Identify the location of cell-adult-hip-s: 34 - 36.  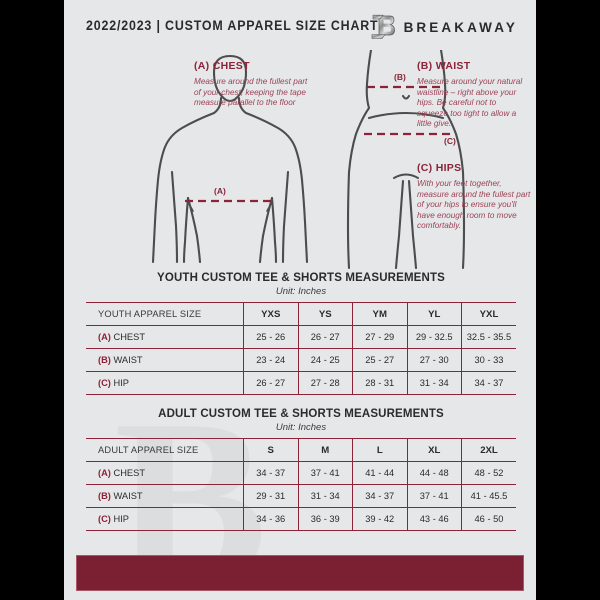
(271, 519).